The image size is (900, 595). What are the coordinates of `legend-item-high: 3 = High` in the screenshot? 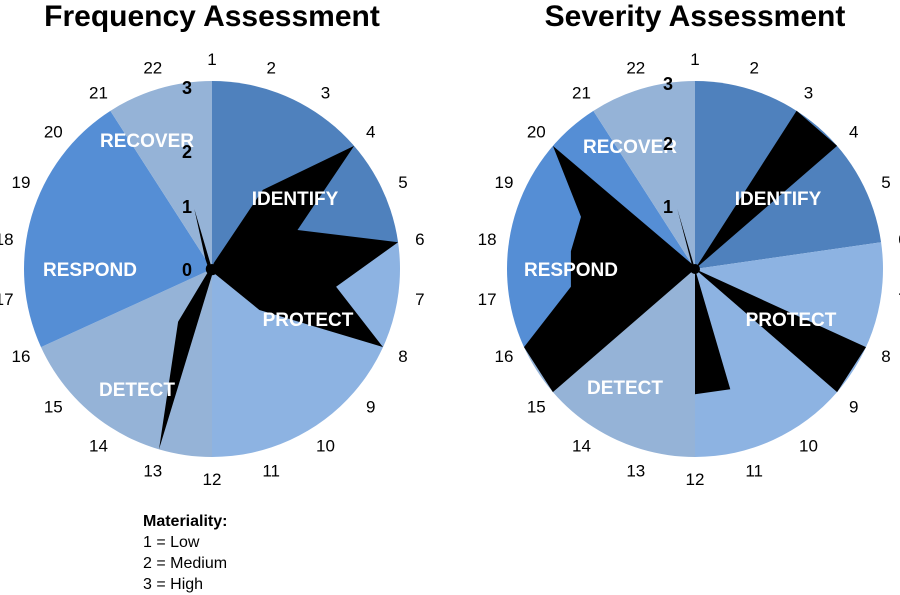 It's located at (173, 584).